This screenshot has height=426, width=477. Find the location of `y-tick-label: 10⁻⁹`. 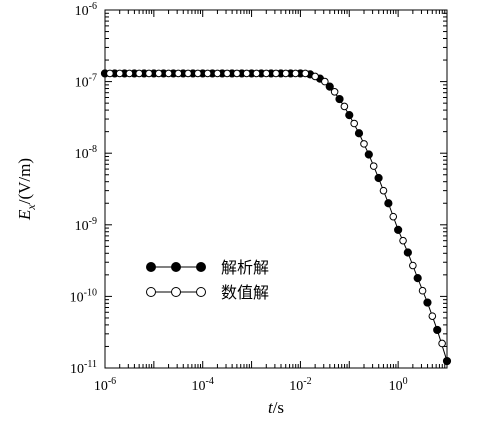

y-tick-label: 10⁻⁹ is located at coordinates (86, 225).